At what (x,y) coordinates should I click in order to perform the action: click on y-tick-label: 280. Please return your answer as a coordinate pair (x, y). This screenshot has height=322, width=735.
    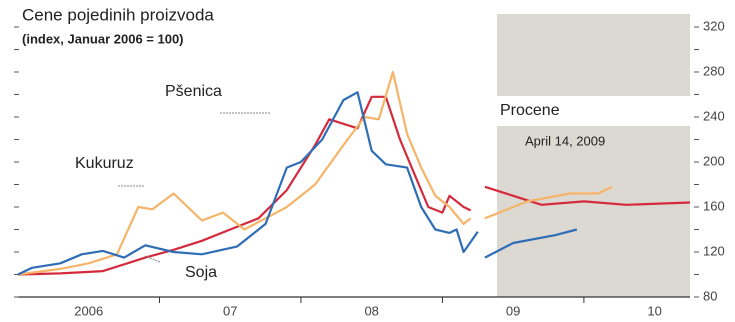
    Looking at the image, I should click on (714, 70).